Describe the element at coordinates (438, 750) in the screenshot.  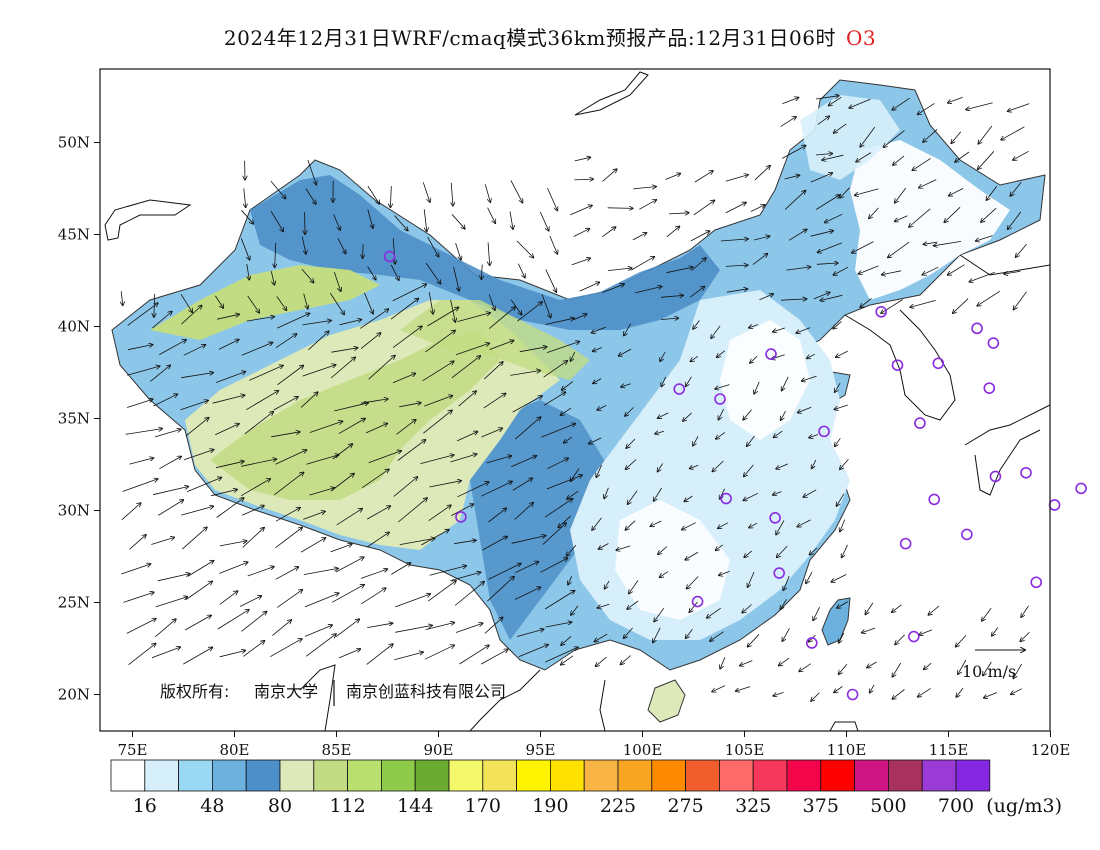
I see `lon-tick-label: 90E` at that location.